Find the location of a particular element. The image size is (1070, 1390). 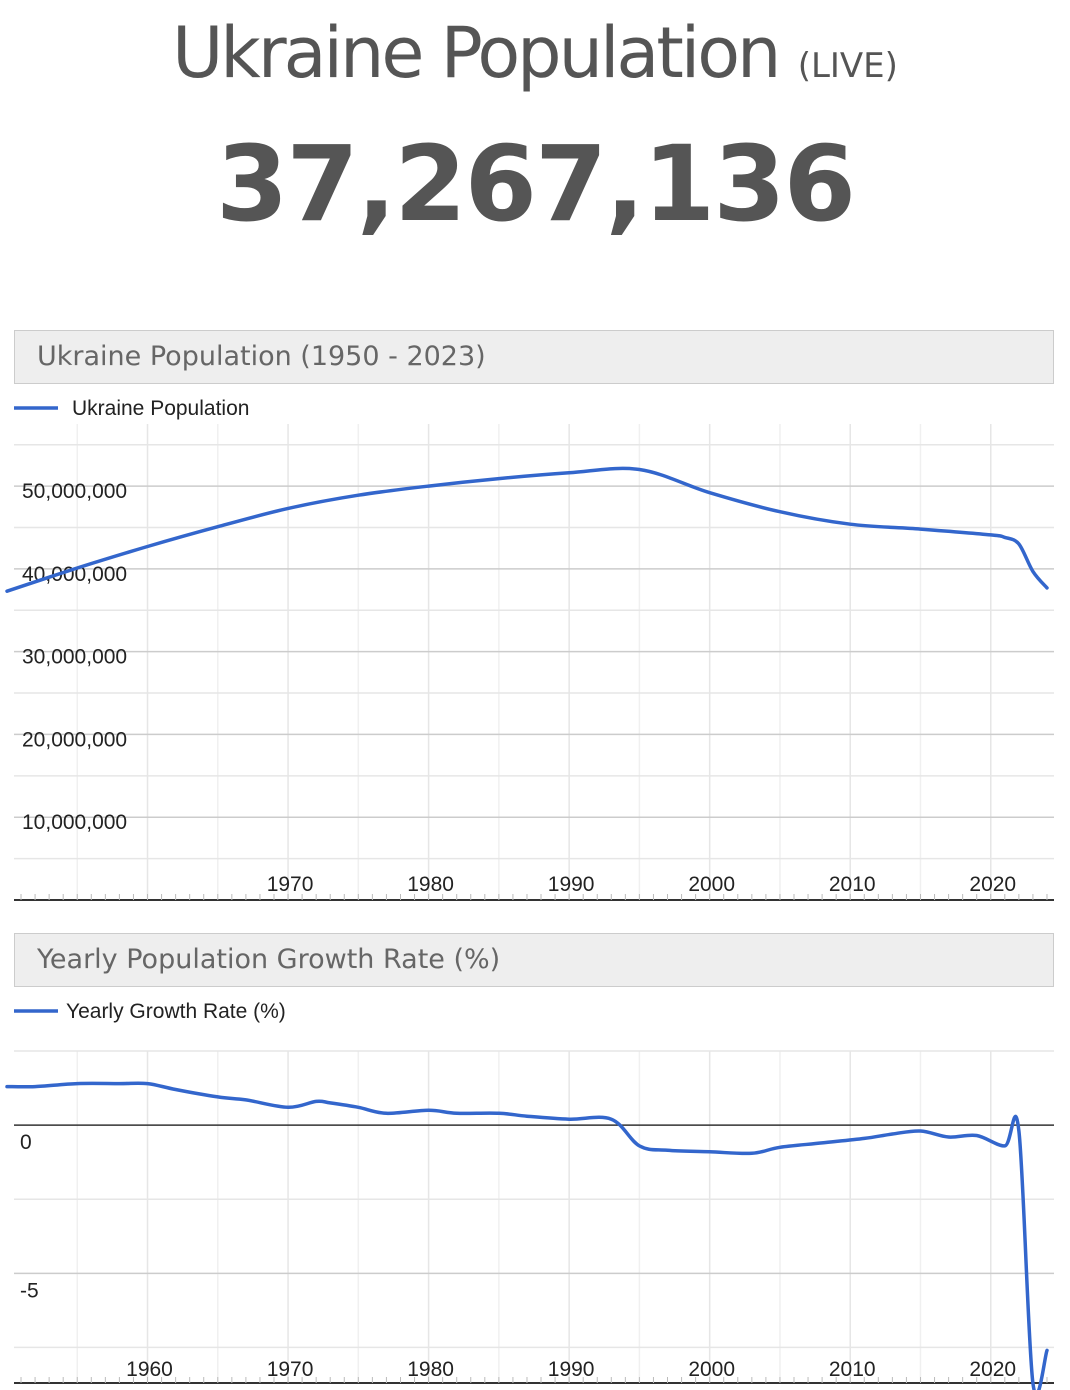

population-chart-title-box: Ukraine Population (1950 - 2023) is located at coordinates (534, 357).